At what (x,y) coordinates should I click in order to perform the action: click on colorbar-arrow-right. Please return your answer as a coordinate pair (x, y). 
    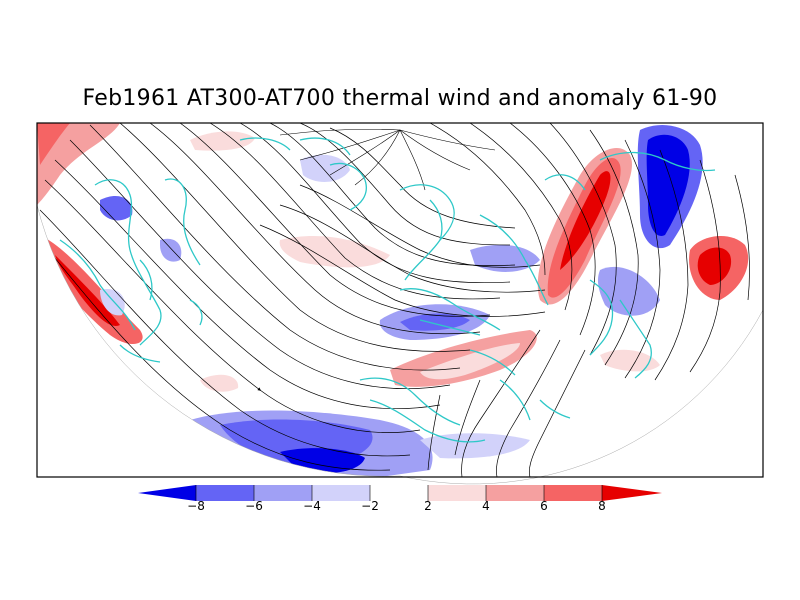
    Looking at the image, I should click on (632, 493).